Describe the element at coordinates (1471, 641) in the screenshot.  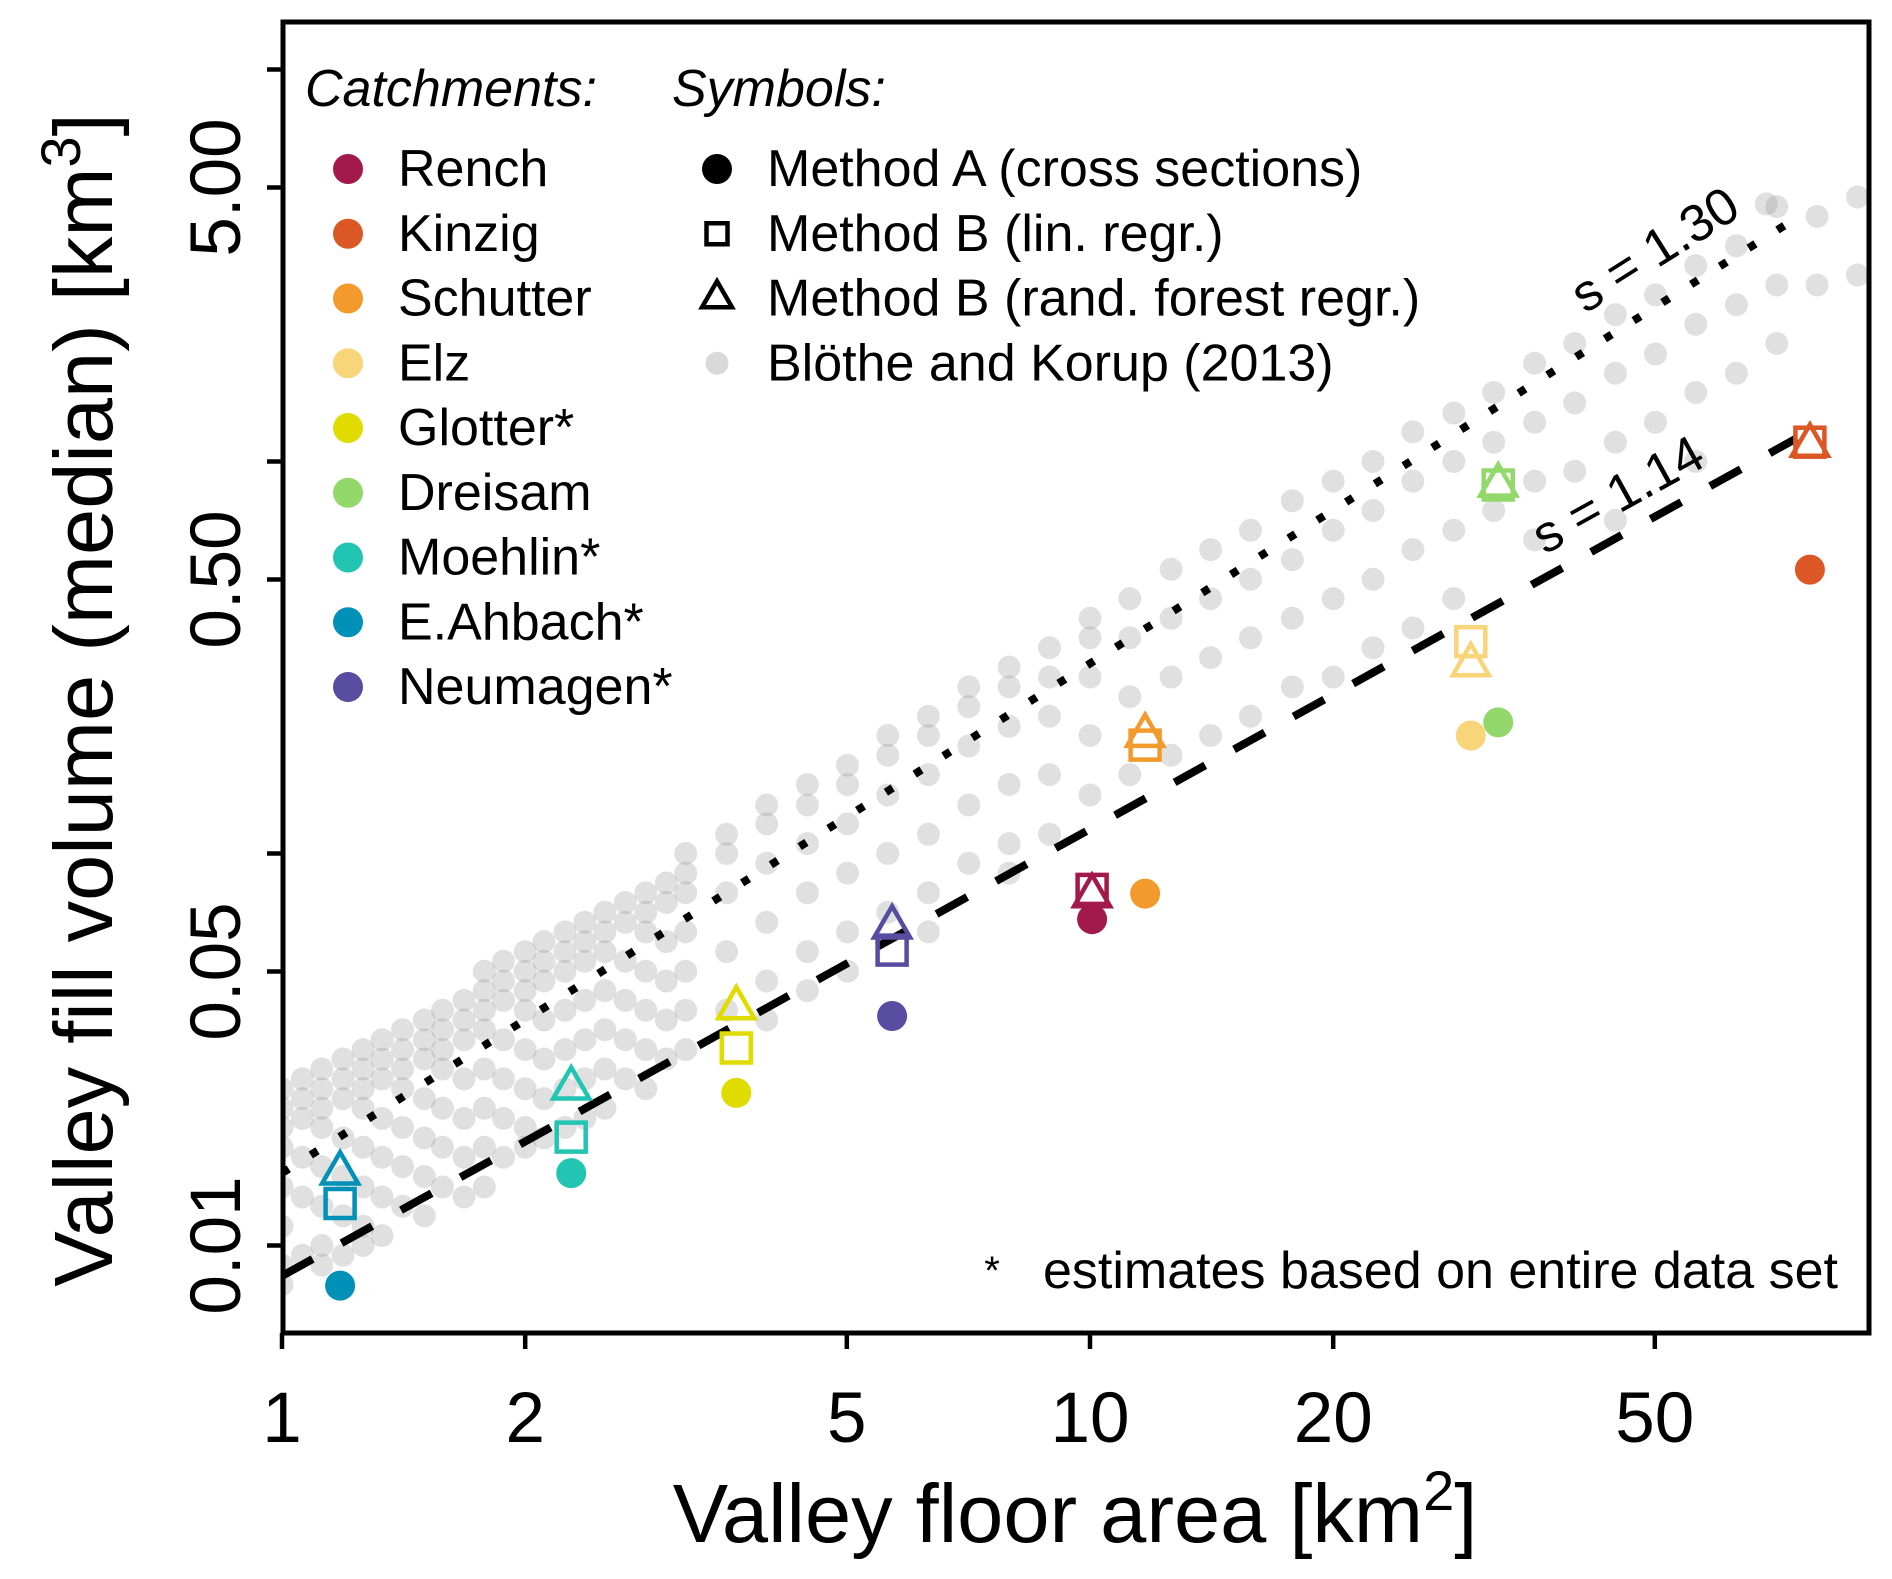
I see `method-b-lin-point` at that location.